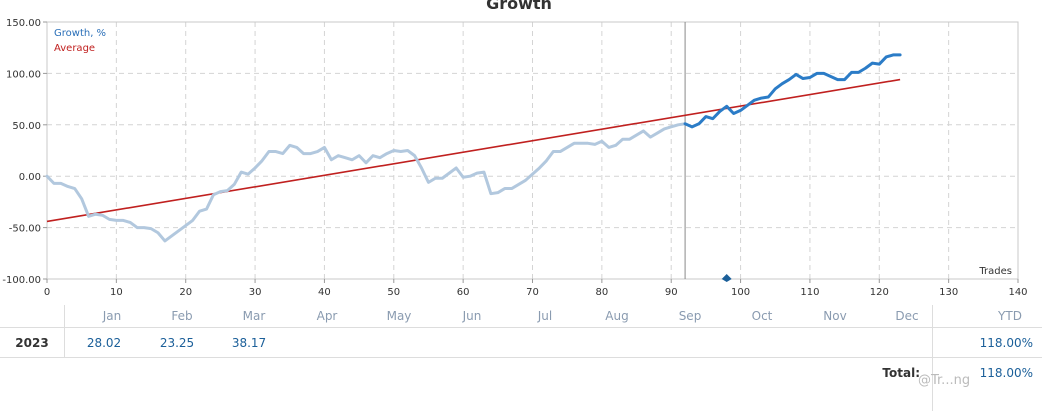 The height and width of the screenshot is (411, 1042). What do you see at coordinates (255, 292) in the screenshot?
I see `x-tick-label: 30` at bounding box center [255, 292].